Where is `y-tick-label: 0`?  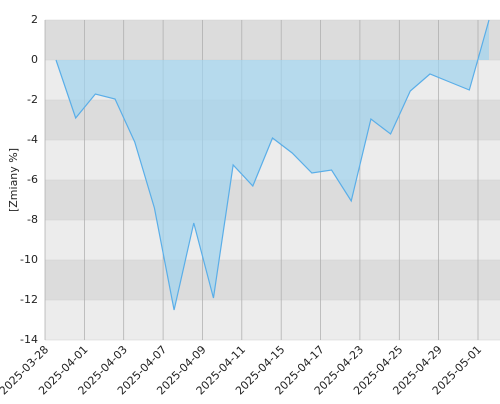
y-tick-label: 0 is located at coordinates (34, 59).